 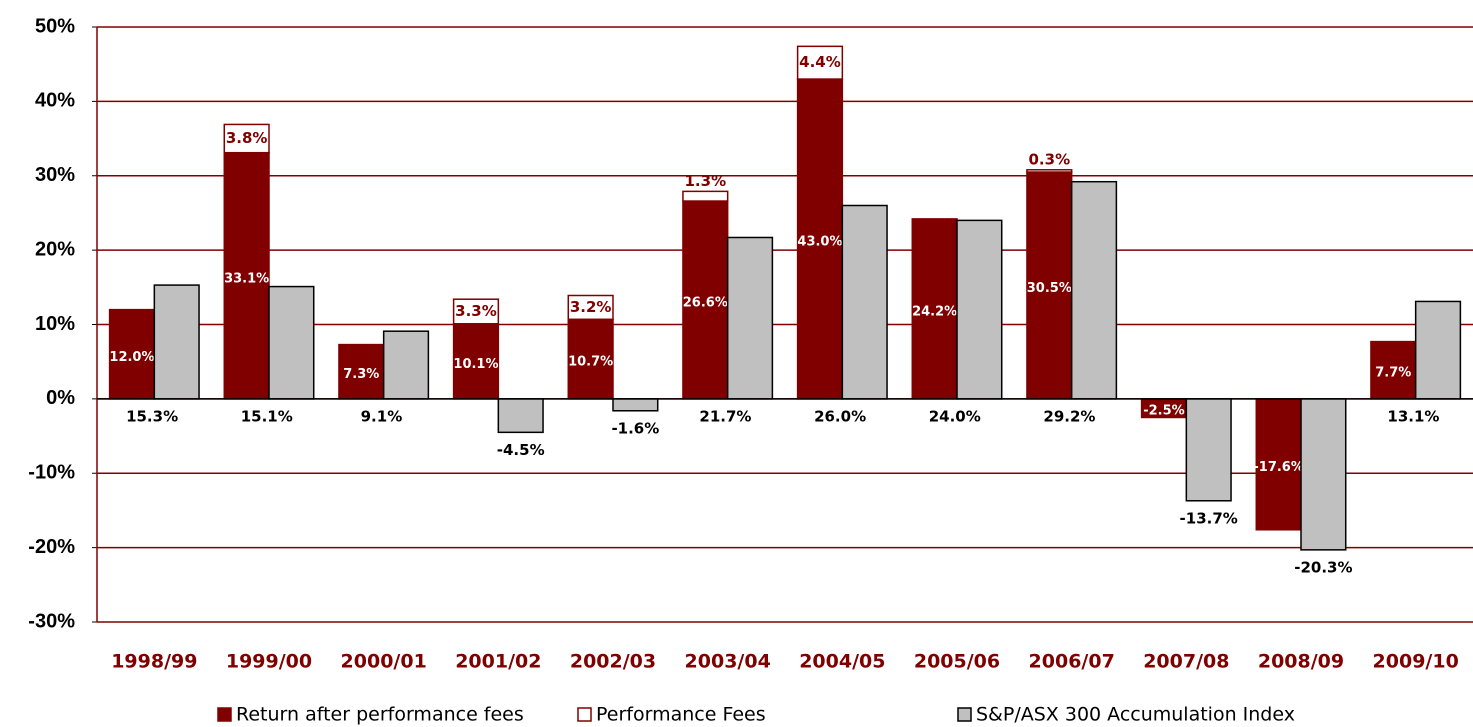 What do you see at coordinates (955, 416) in the screenshot?
I see `value-label: 24.0%` at bounding box center [955, 416].